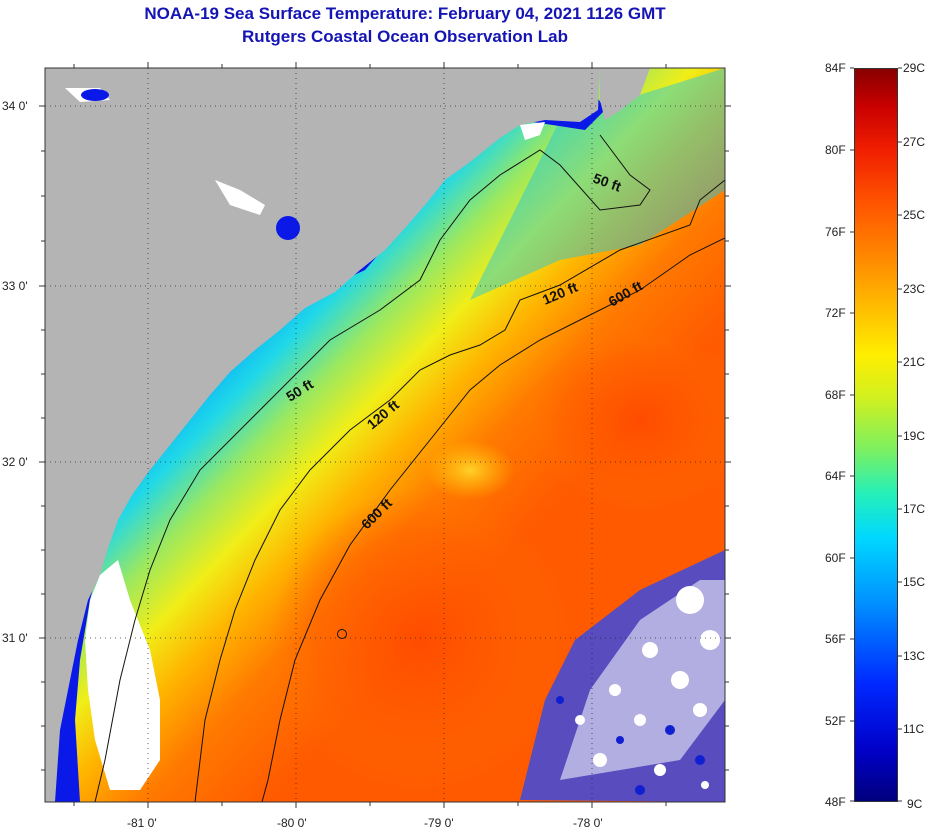 This screenshot has height=832, width=928. I want to click on cb-f-84: 84F, so click(835, 68).